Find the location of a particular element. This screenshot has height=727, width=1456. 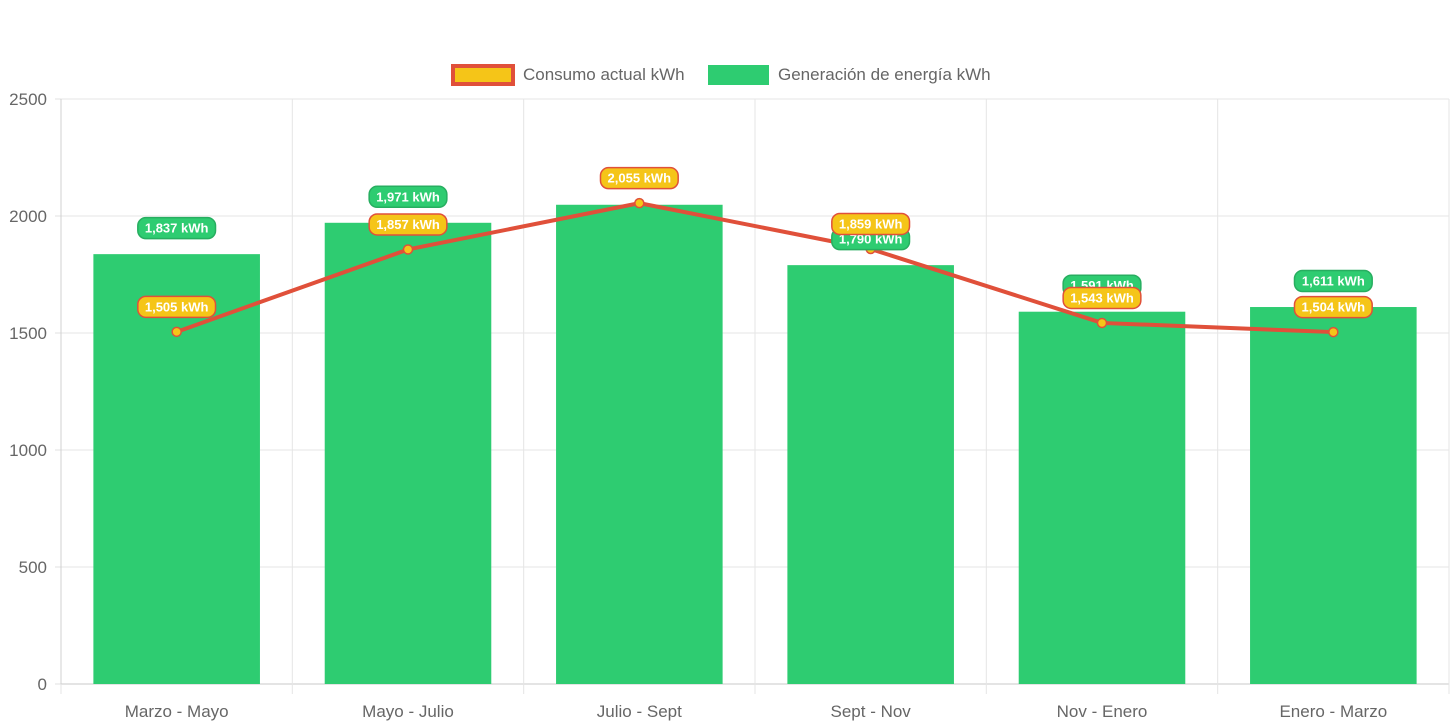

data-label-generacion-text: 1,611 kWh is located at coordinates (1333, 281).